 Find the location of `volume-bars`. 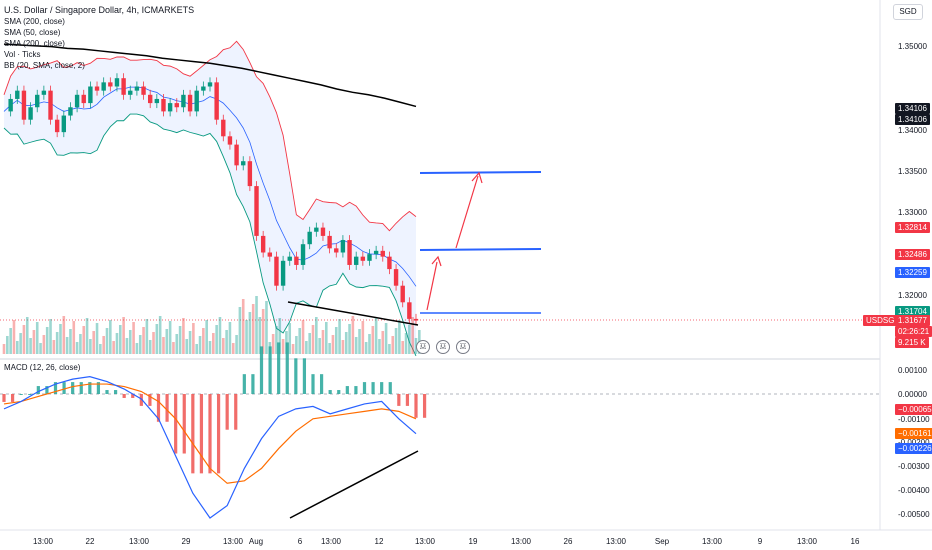

volume-bars is located at coordinates (211, 325).